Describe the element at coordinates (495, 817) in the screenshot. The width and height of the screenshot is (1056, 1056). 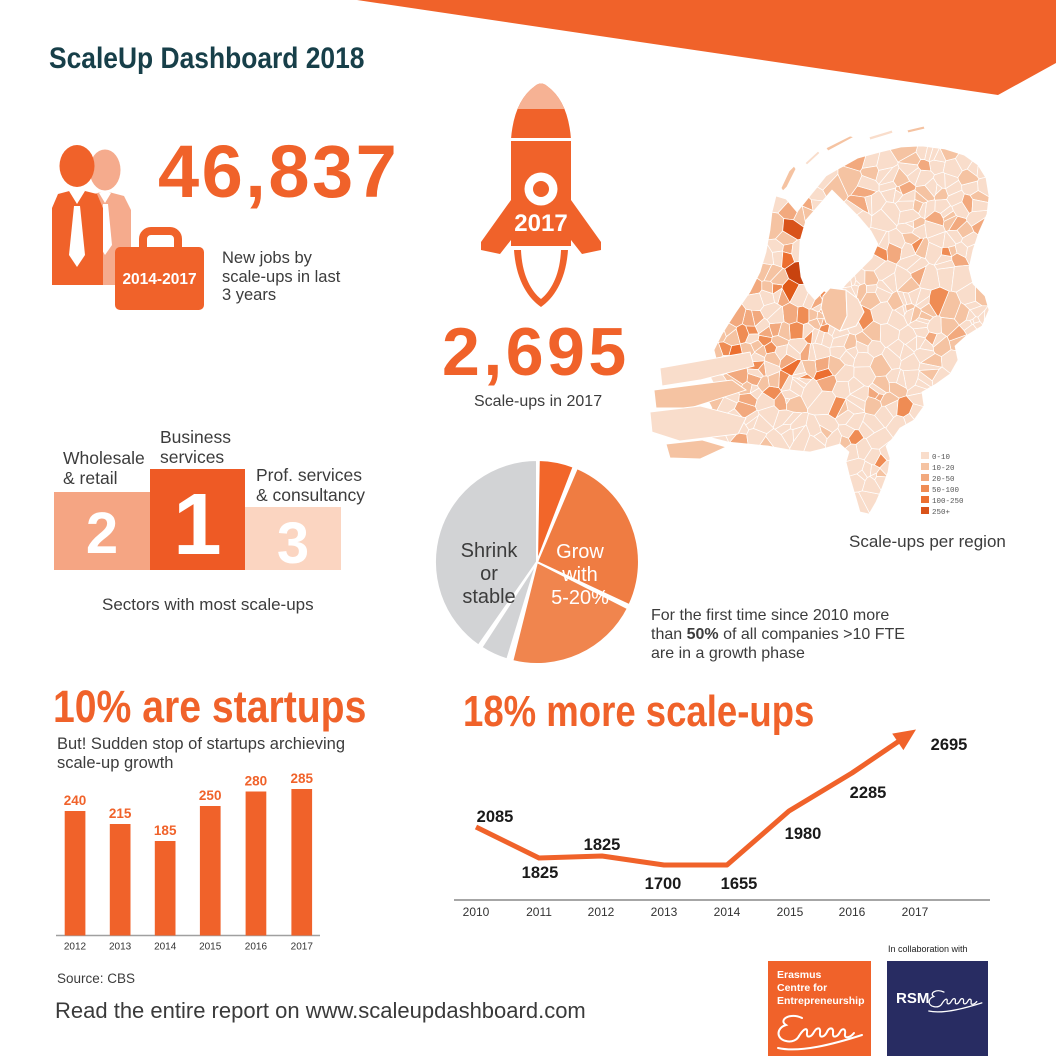
I see `svg-text: 2085` at that location.